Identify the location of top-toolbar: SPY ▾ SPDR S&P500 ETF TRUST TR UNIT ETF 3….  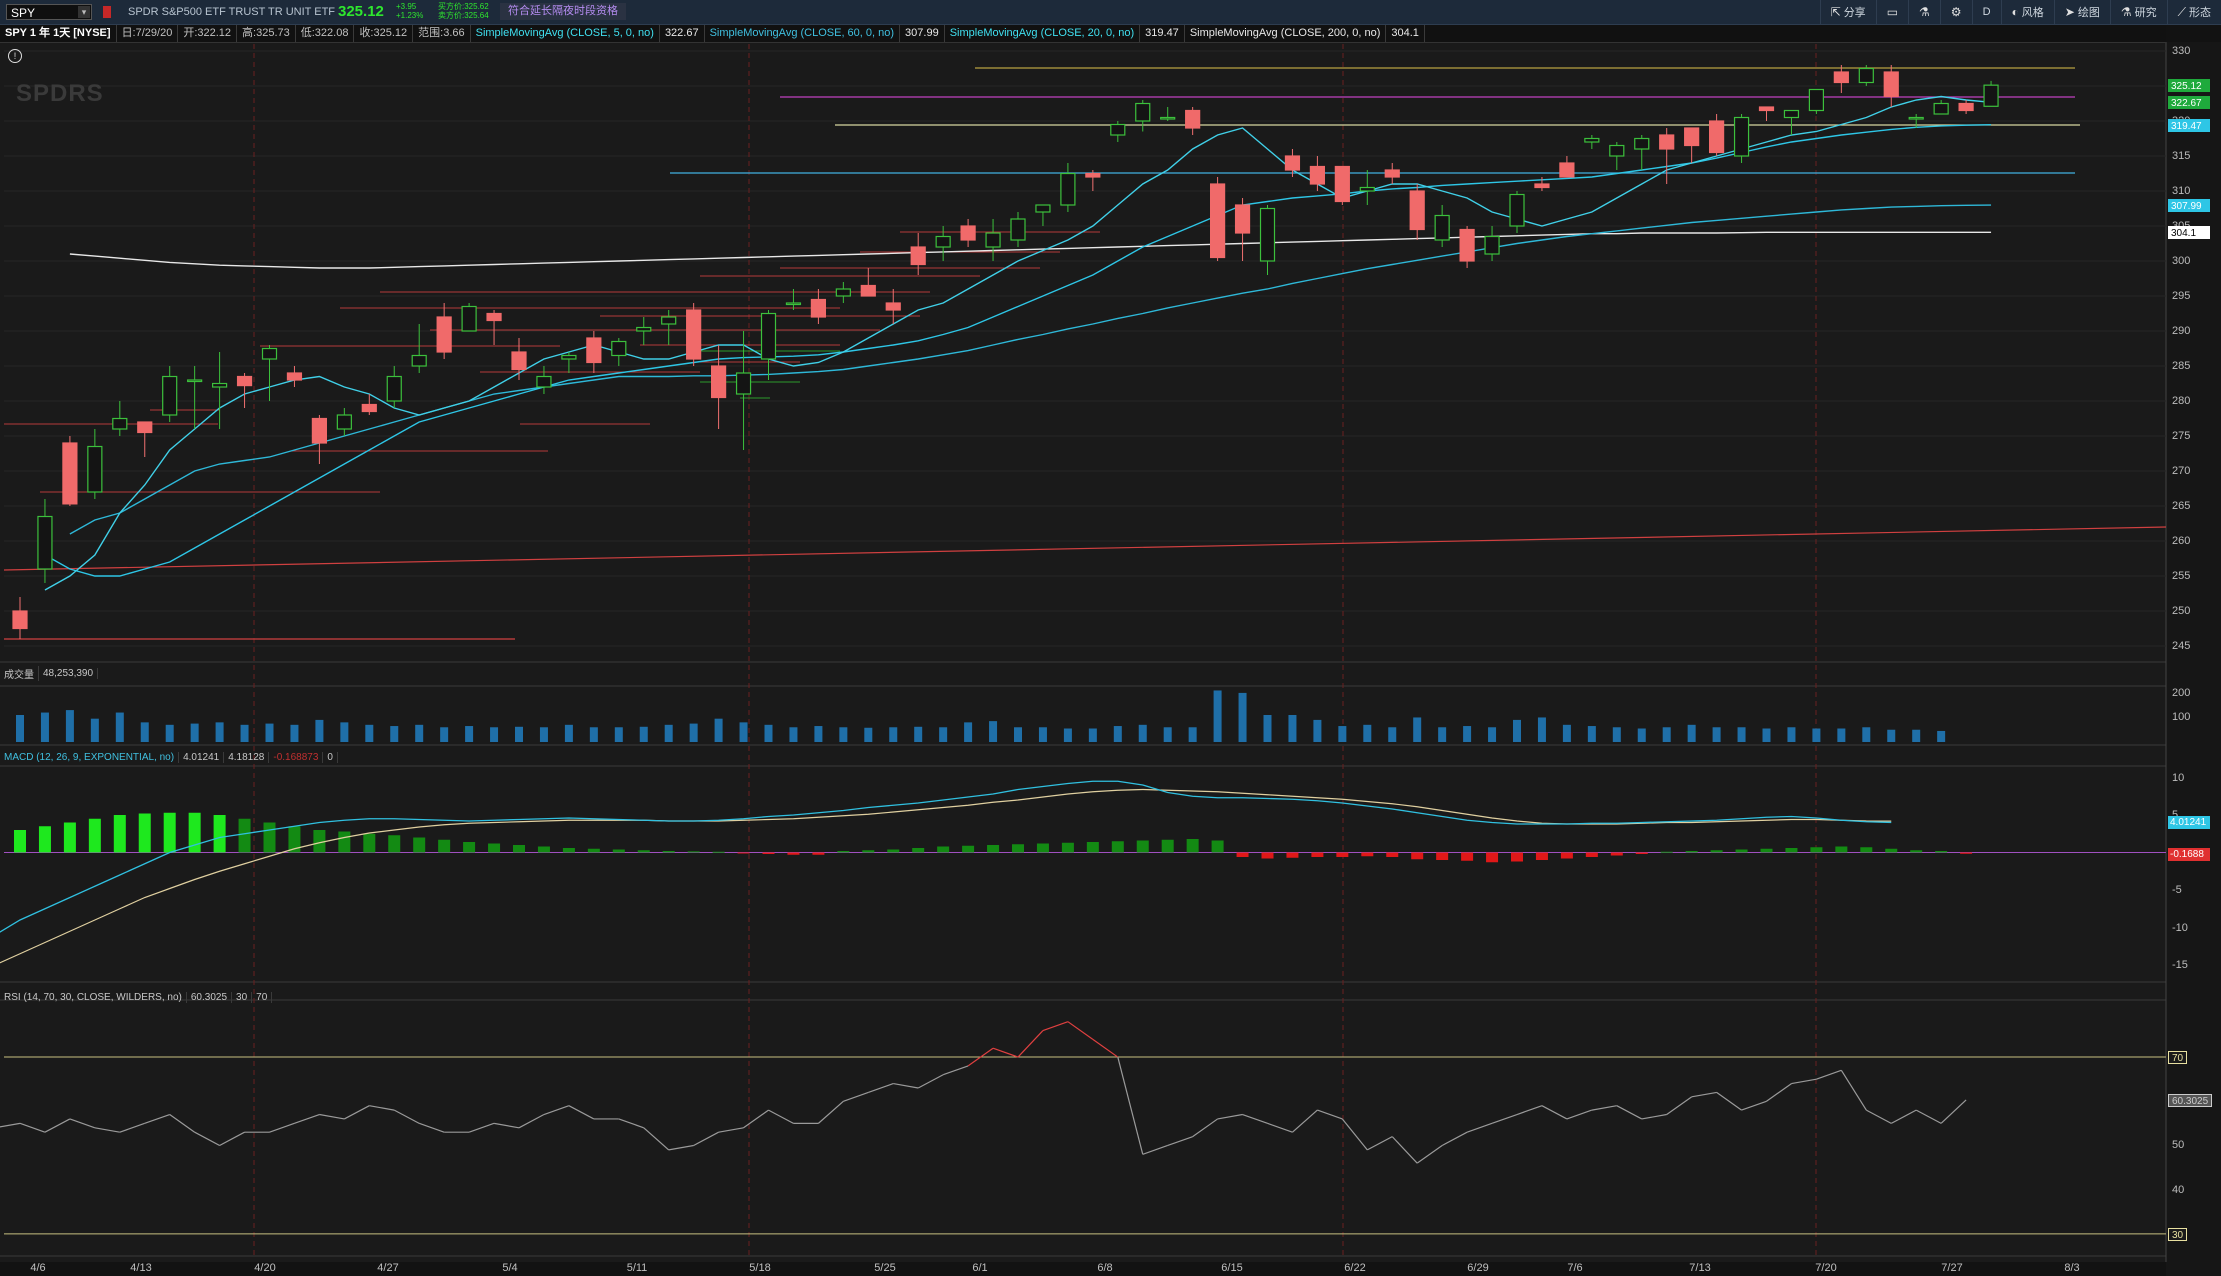
(1110, 12).